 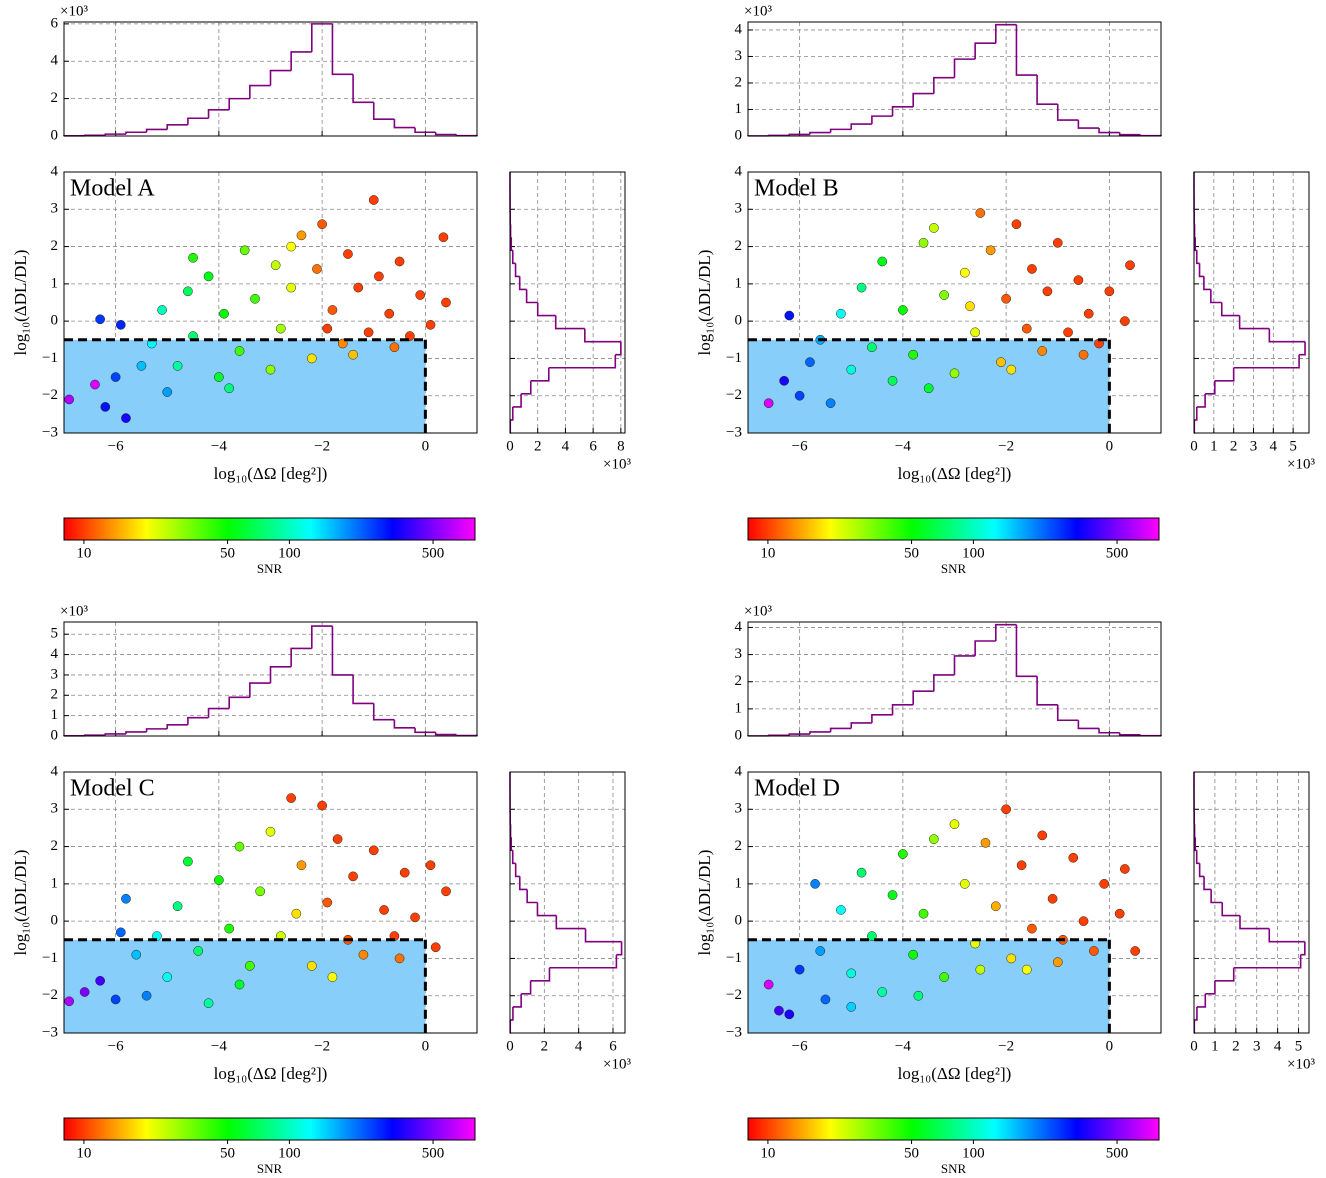 What do you see at coordinates (954, 679) in the screenshot?
I see `axes-frame` at bounding box center [954, 679].